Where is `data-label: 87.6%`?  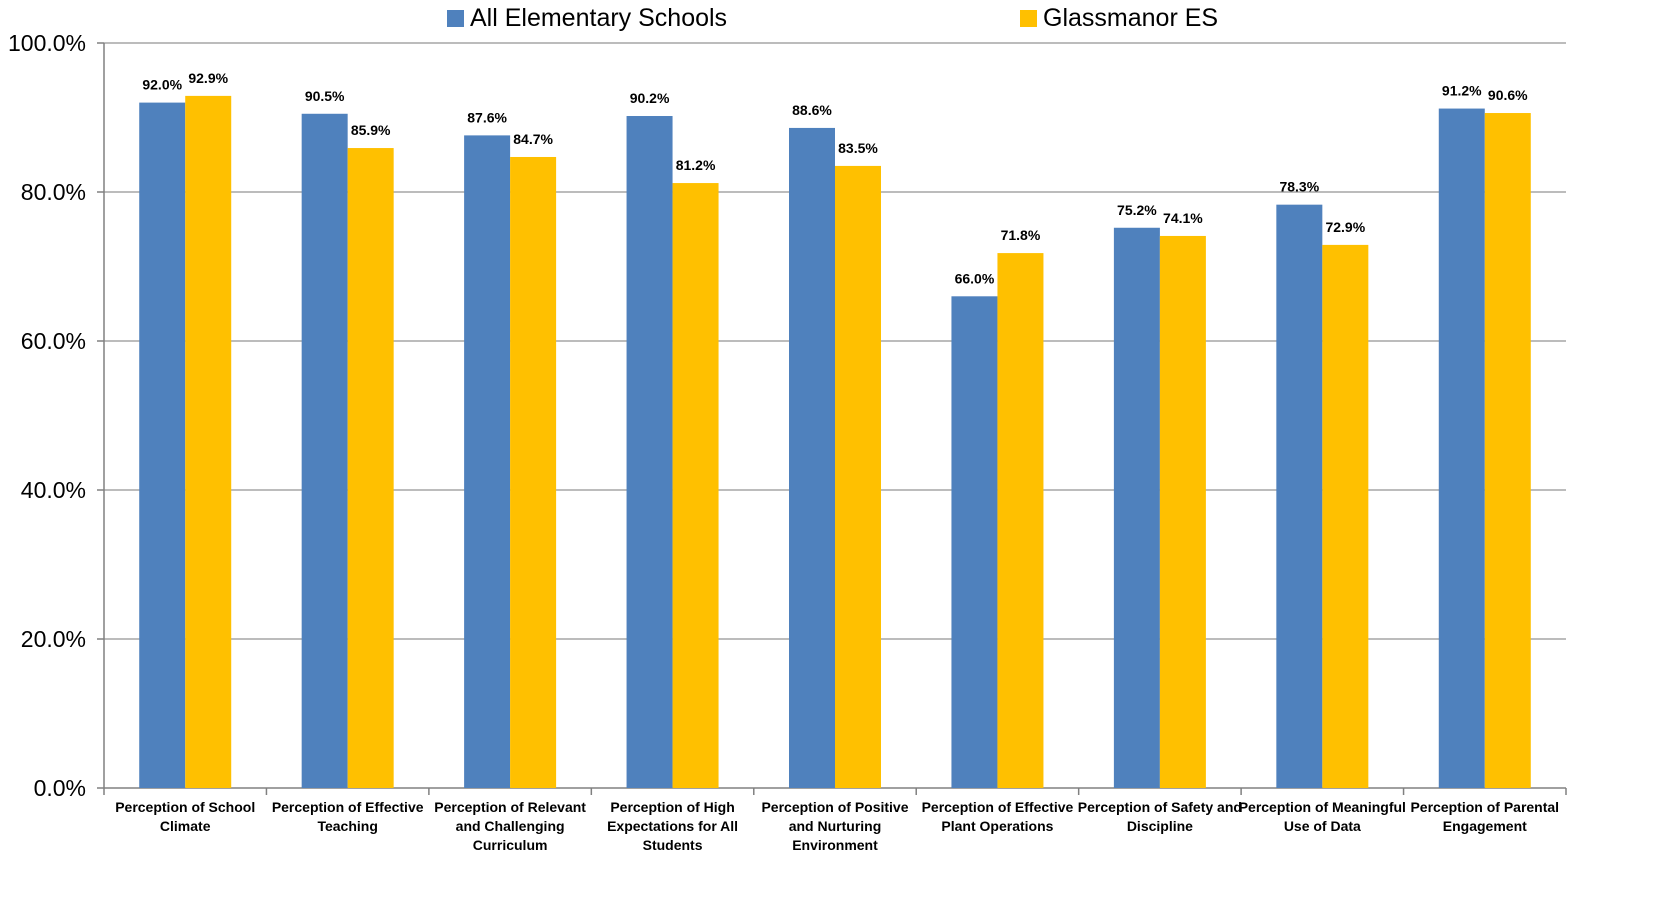
data-label: 87.6% is located at coordinates (487, 117).